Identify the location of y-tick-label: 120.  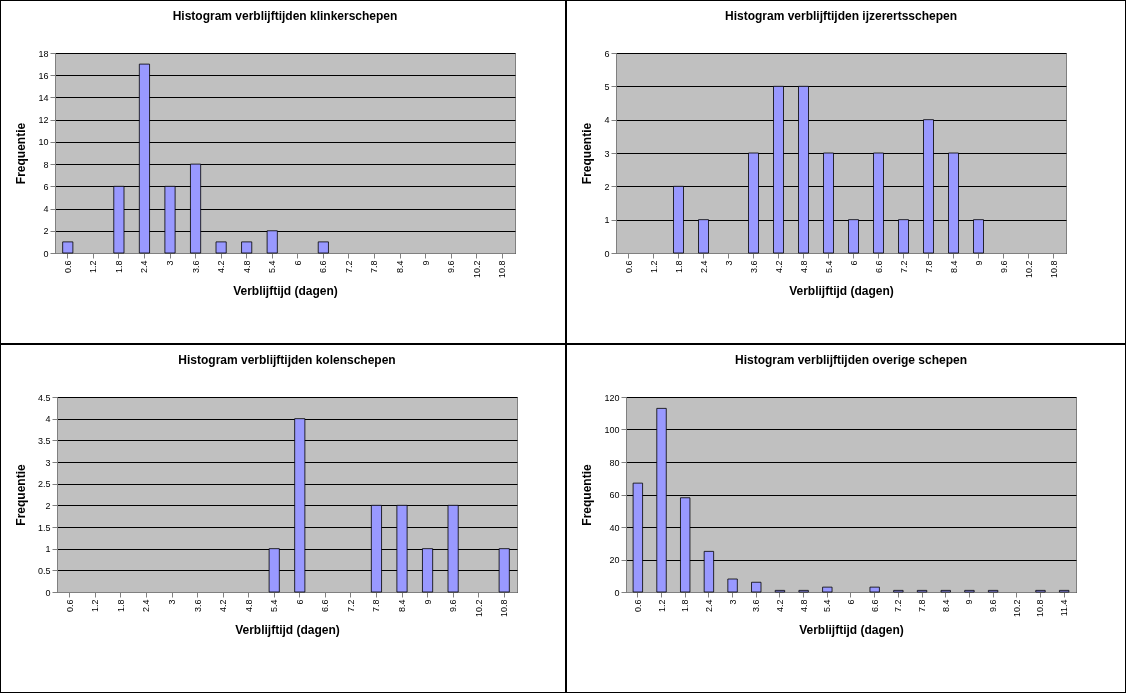
(612, 397).